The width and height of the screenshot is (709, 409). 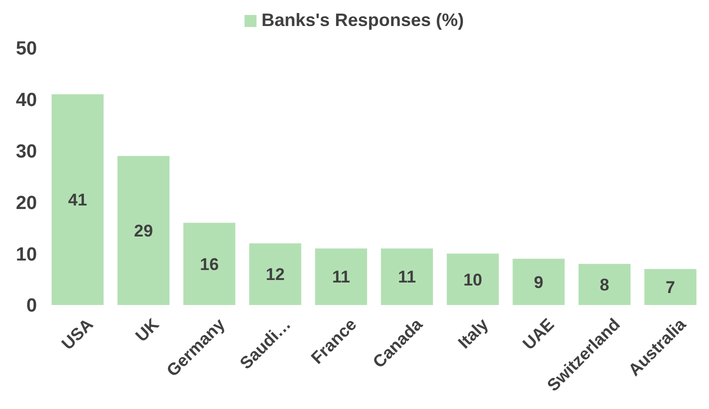 I want to click on data-label: 12, so click(x=275, y=274).